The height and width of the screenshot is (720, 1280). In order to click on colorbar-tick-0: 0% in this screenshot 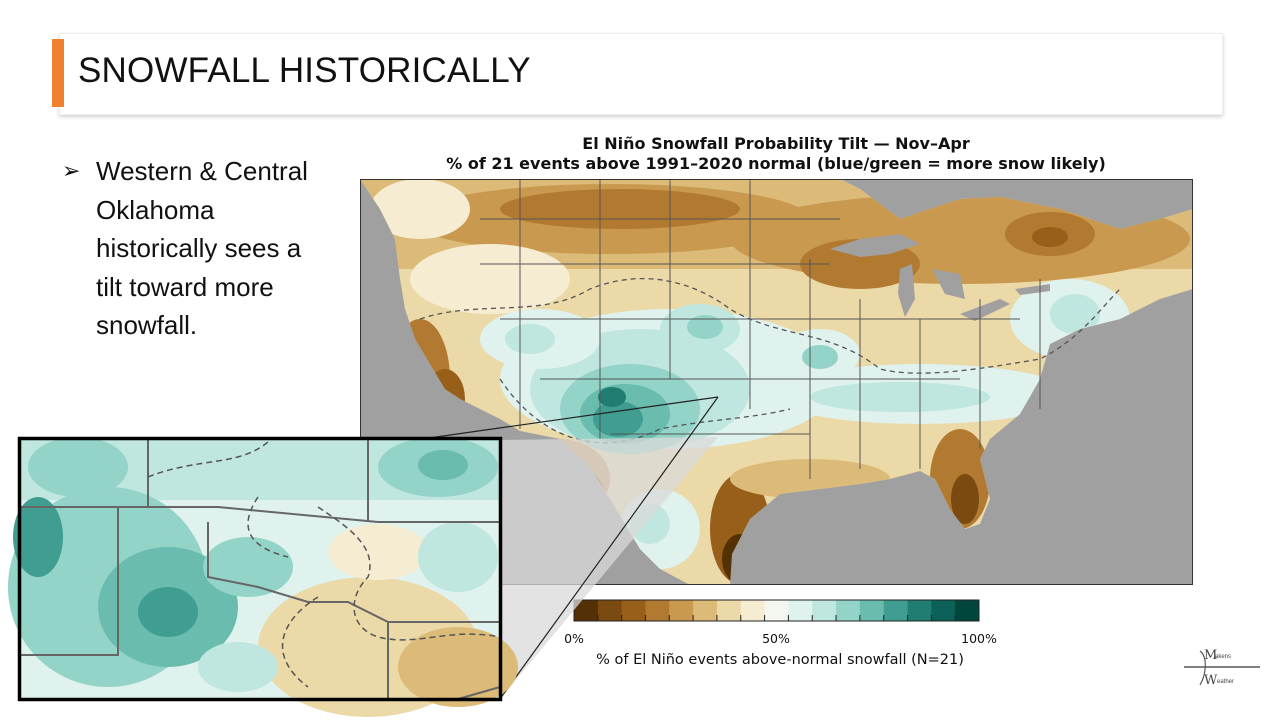, I will do `click(574, 638)`.